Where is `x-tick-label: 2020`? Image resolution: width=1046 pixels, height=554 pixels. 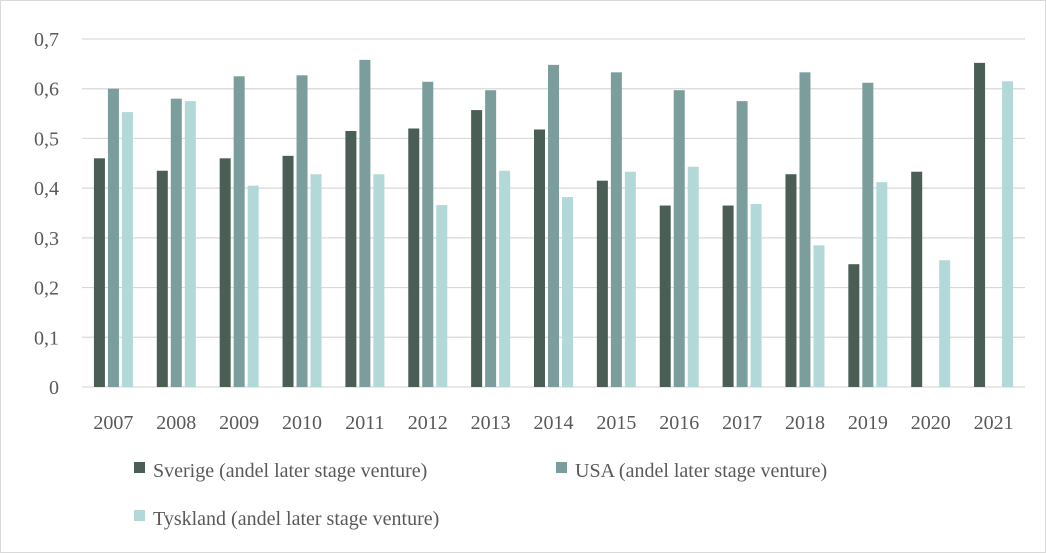 x-tick-label: 2020 is located at coordinates (931, 423).